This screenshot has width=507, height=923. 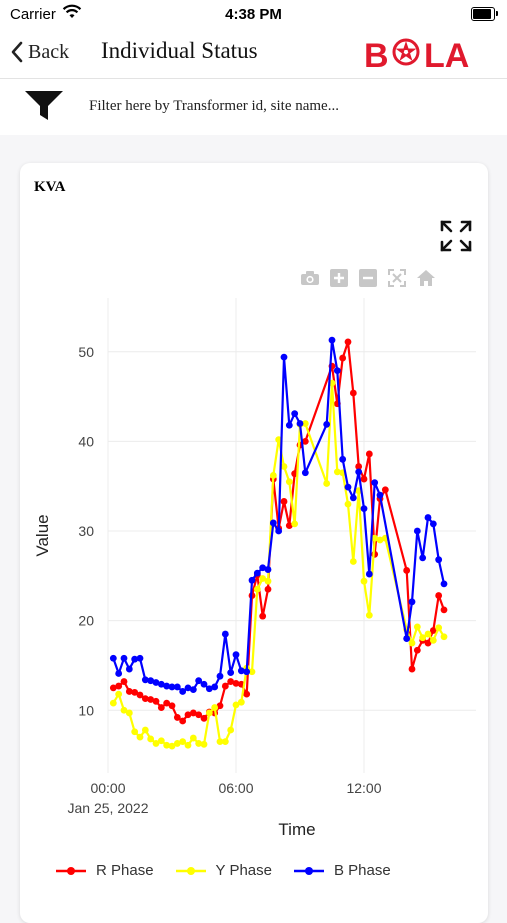 I want to click on clock-time: 4:38 PM, so click(x=253, y=14).